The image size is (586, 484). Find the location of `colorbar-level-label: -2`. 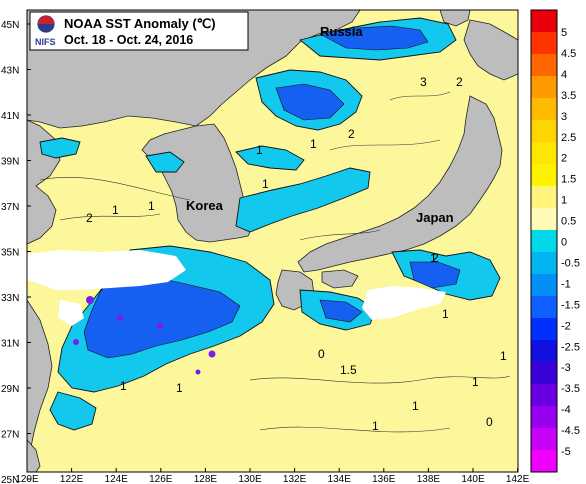

colorbar-level-label: -2 is located at coordinates (566, 326).